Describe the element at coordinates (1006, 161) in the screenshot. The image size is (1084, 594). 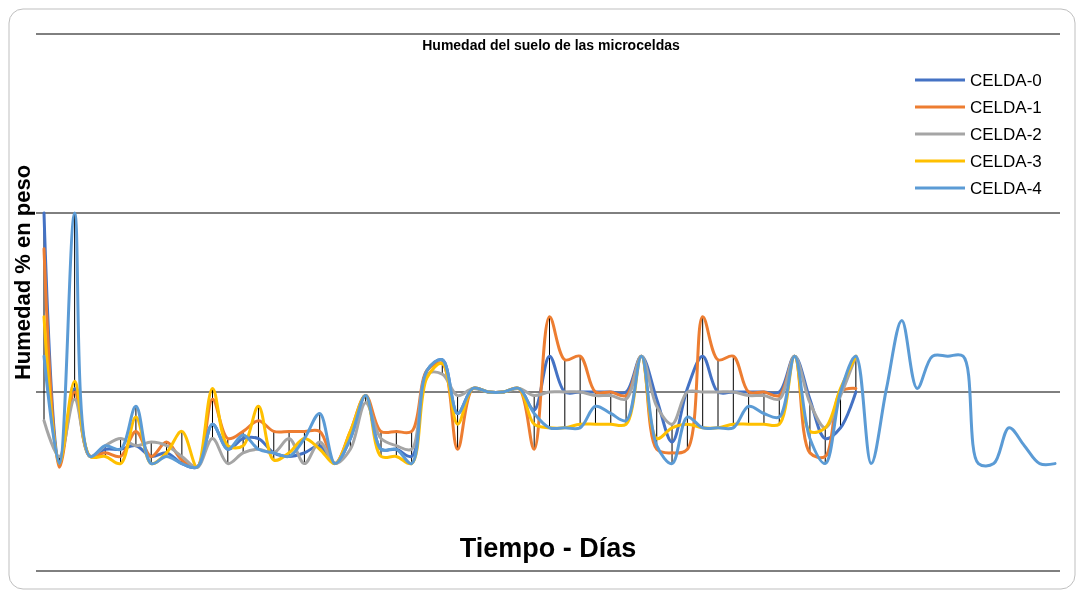
I see `legend-label: CELDA-3` at that location.